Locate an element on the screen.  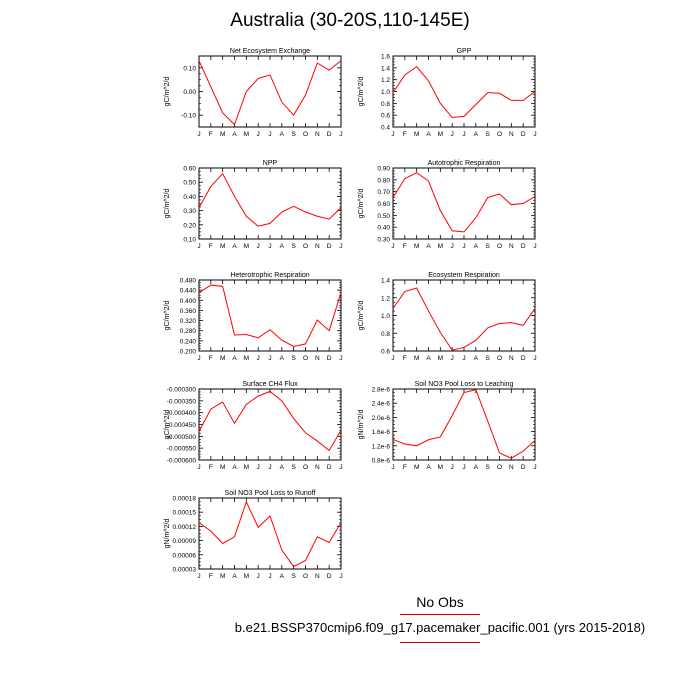
y-tick-label: 1.2e-6 is located at coordinates (381, 446).